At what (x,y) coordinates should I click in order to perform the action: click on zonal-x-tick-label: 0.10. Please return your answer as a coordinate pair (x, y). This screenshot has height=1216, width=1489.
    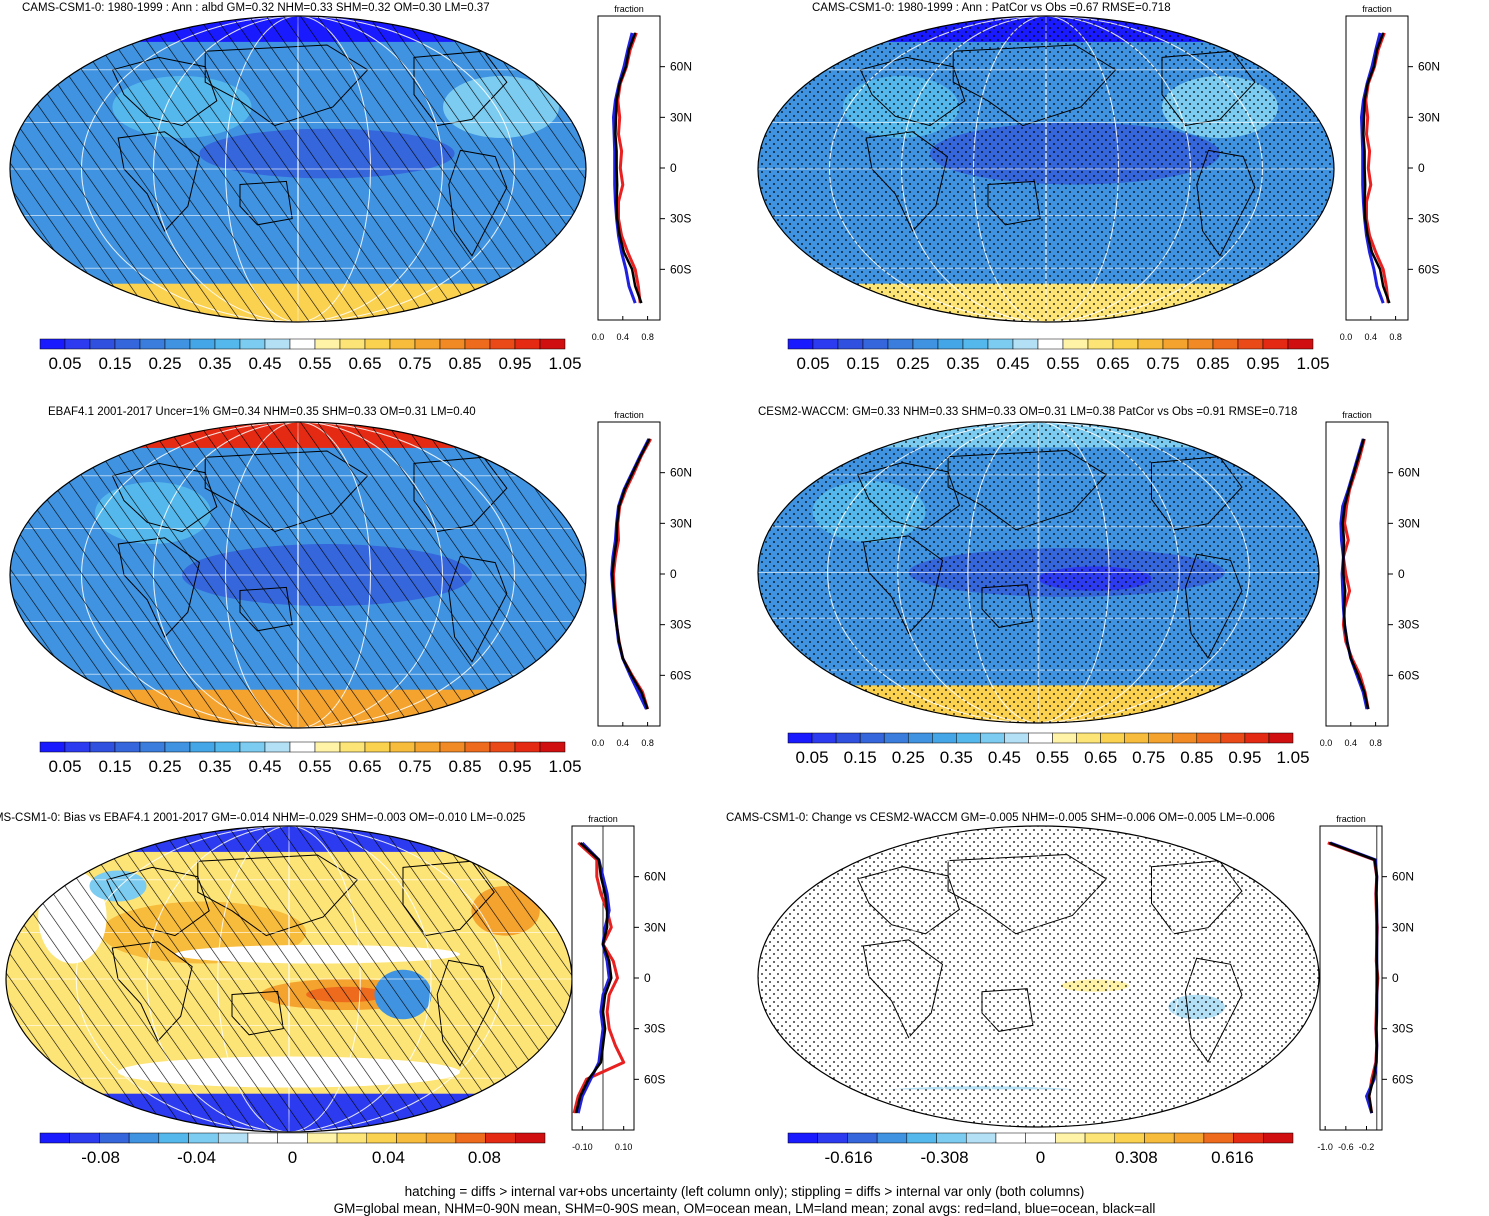
    Looking at the image, I should click on (624, 1147).